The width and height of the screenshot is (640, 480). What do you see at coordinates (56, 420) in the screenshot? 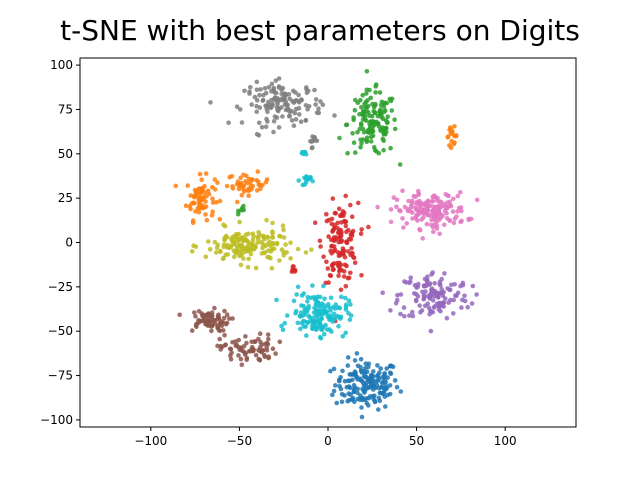
I see `y-tick-label: −100` at bounding box center [56, 420].